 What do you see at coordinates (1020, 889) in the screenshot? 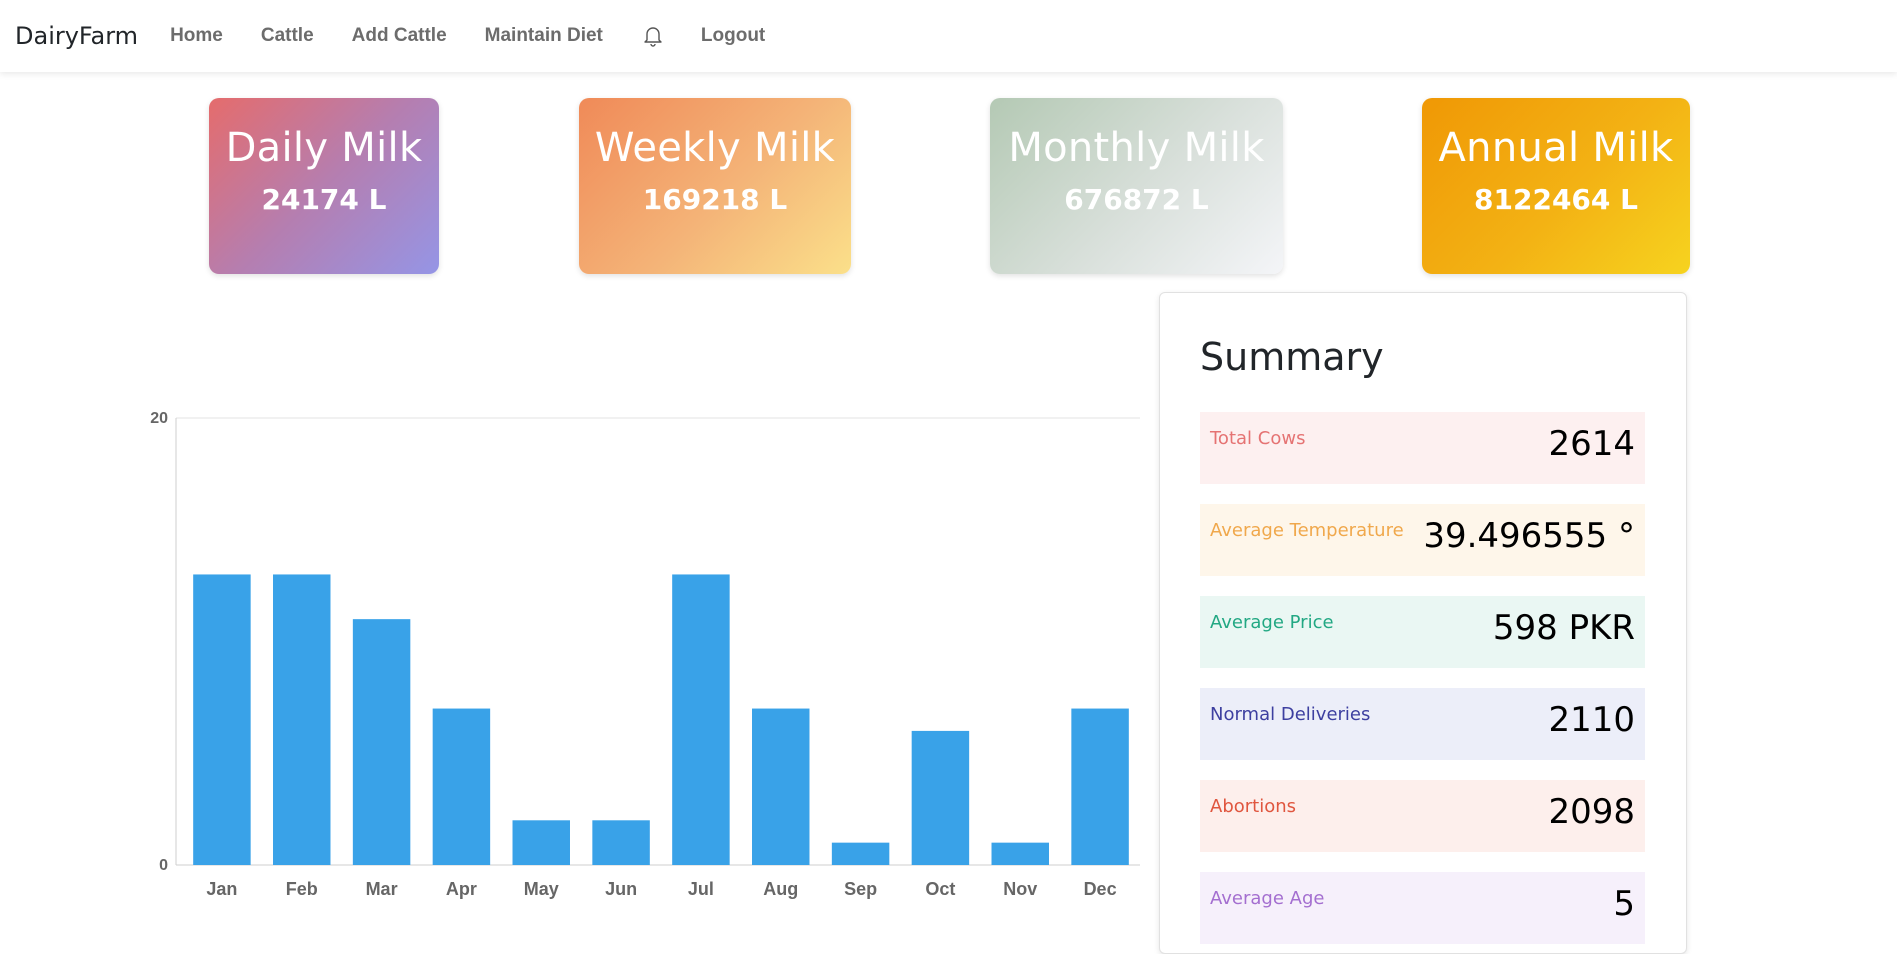
I see `x-tick-label: Nov` at bounding box center [1020, 889].